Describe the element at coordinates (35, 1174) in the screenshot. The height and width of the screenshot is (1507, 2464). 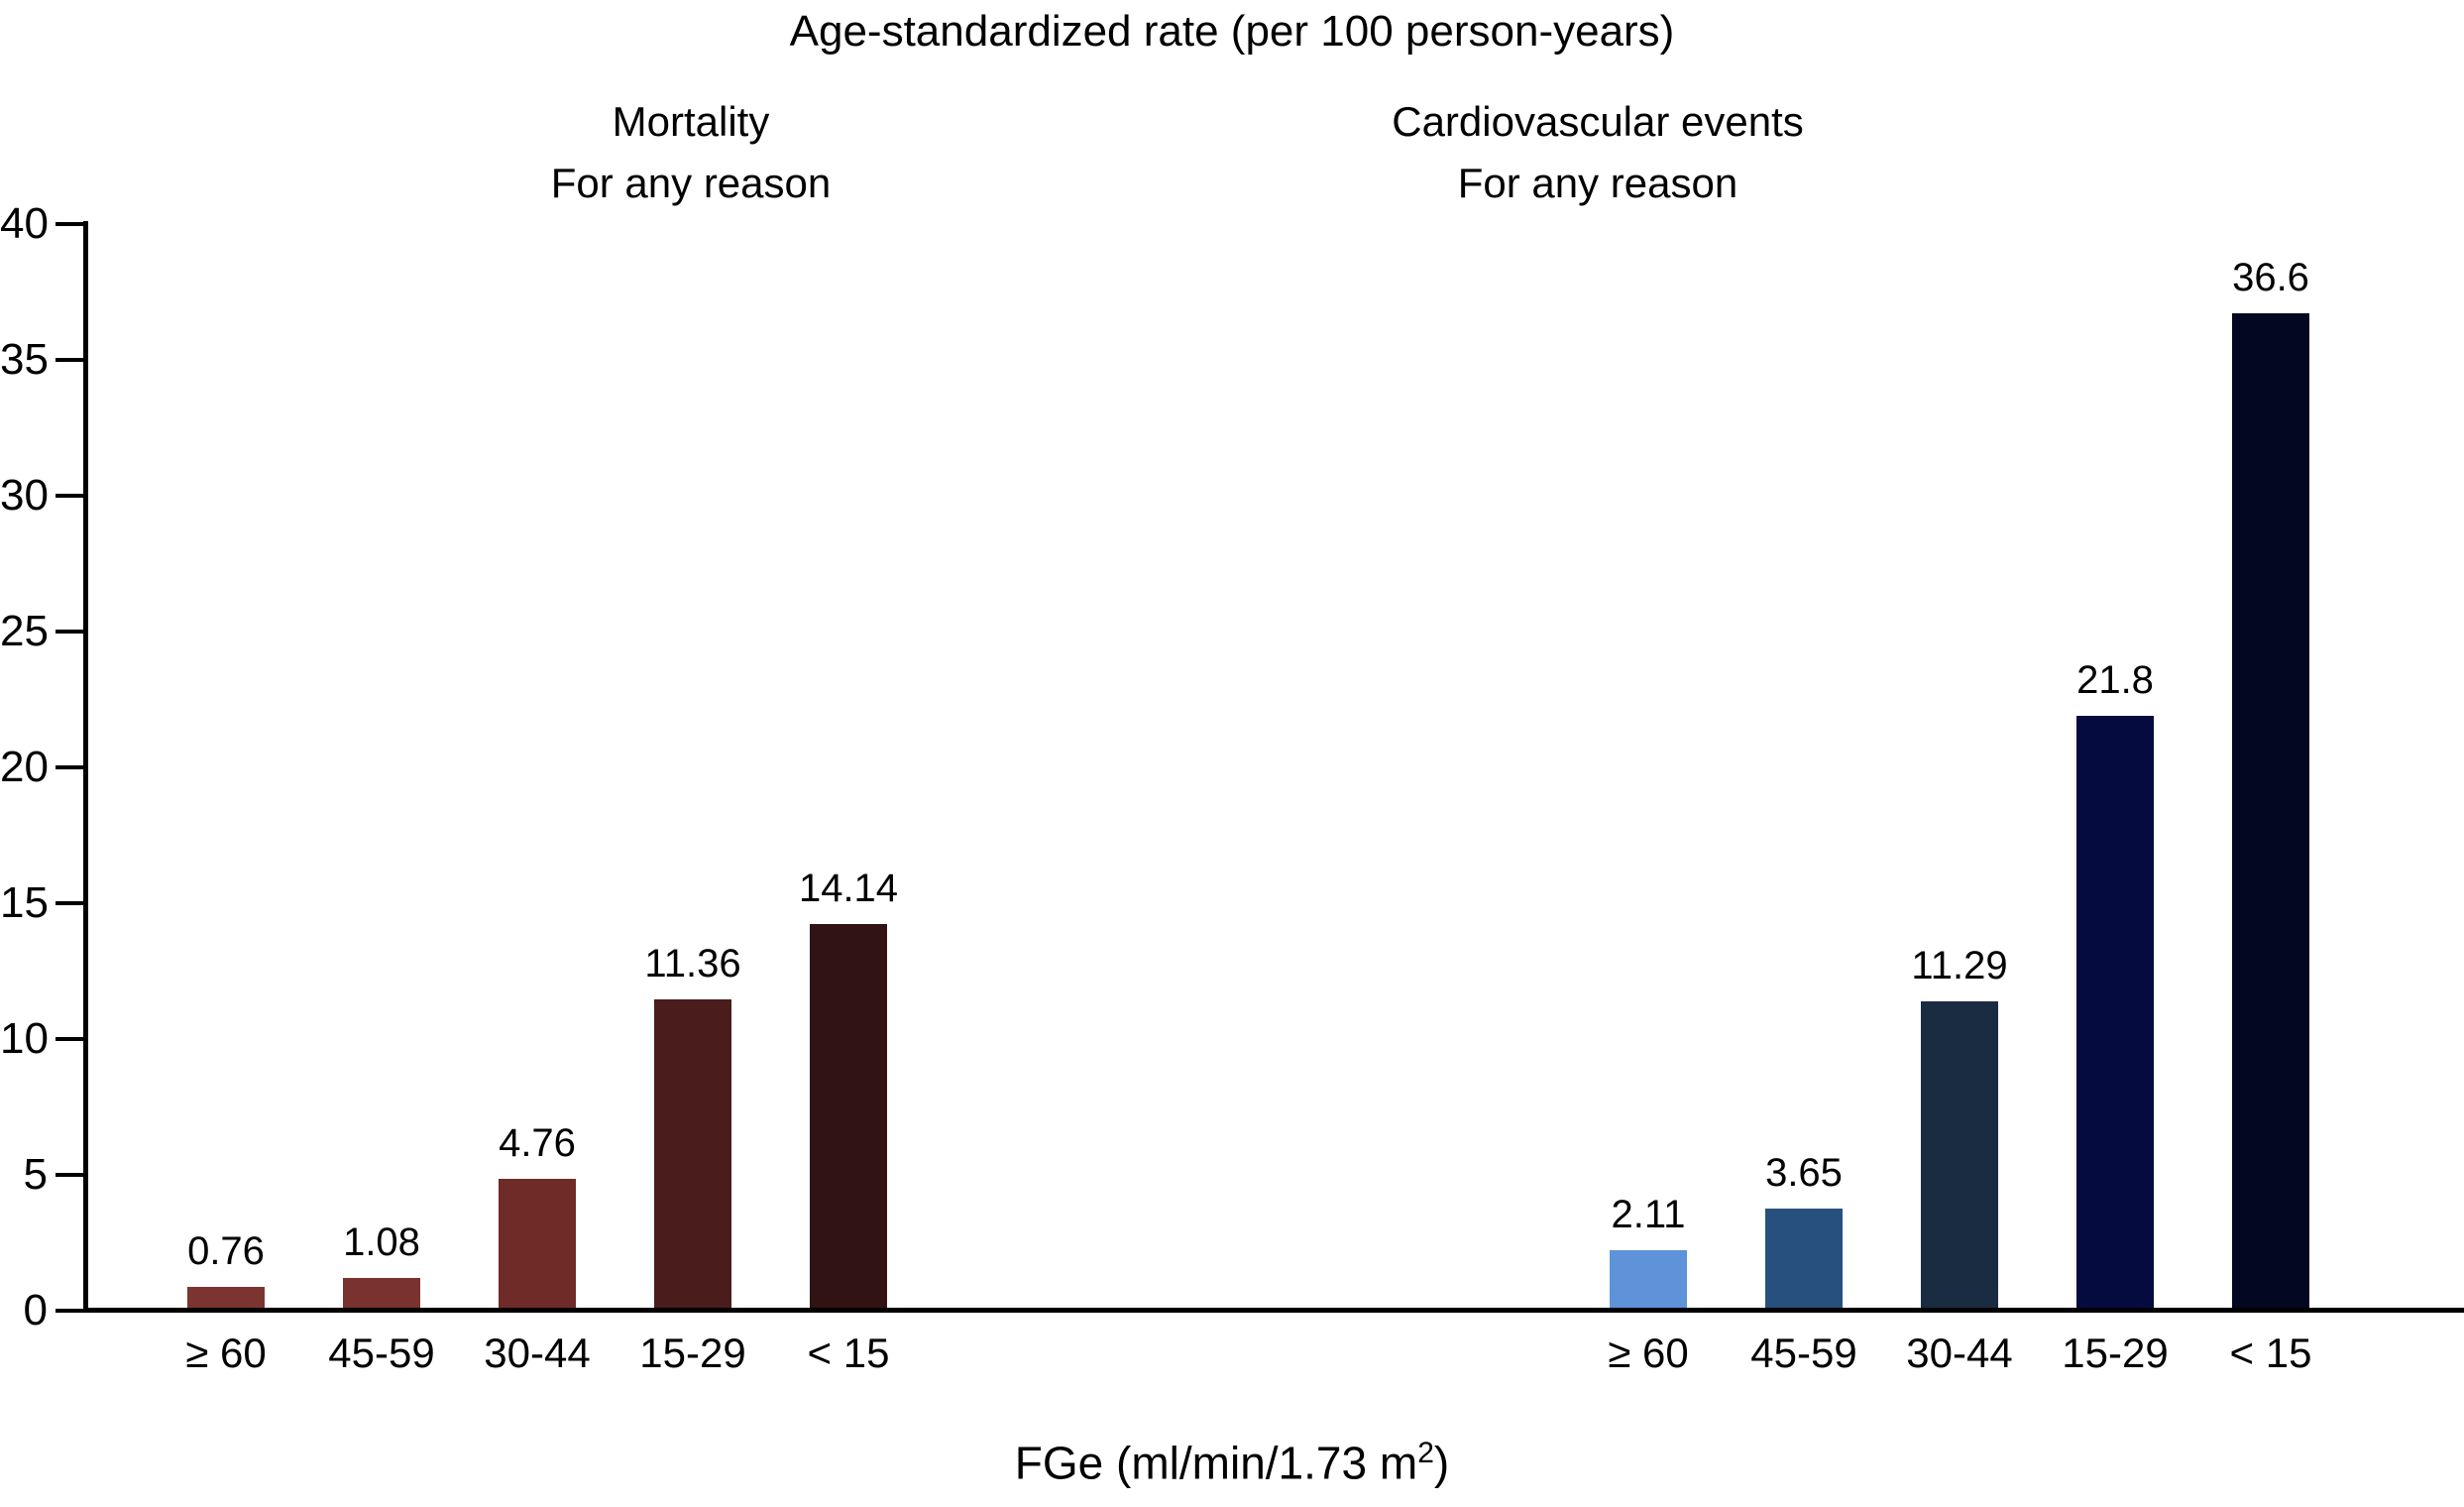
I see `y-tick-label: 5` at that location.